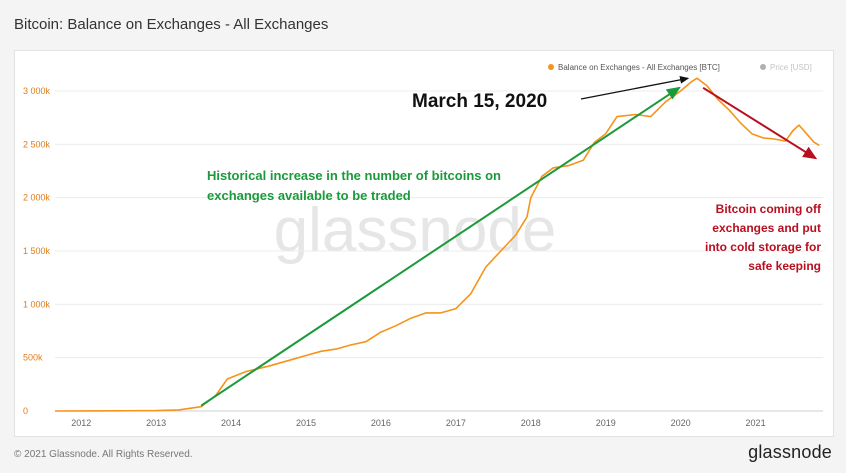 Image resolution: width=846 pixels, height=473 pixels. What do you see at coordinates (635, 87) in the screenshot?
I see `date-arrow` at bounding box center [635, 87].